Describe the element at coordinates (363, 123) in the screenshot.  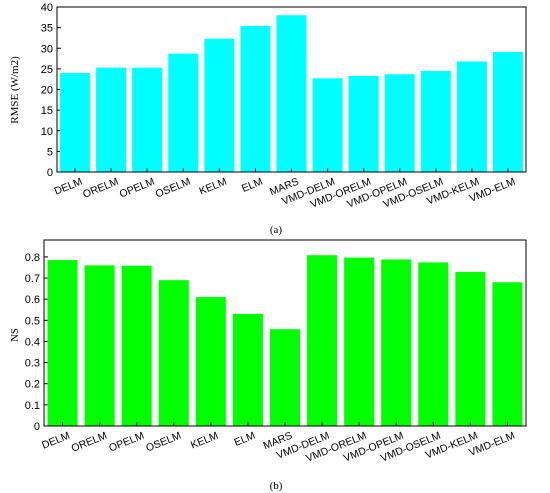
I see `bar-rmse-vmd-orelm` at that location.